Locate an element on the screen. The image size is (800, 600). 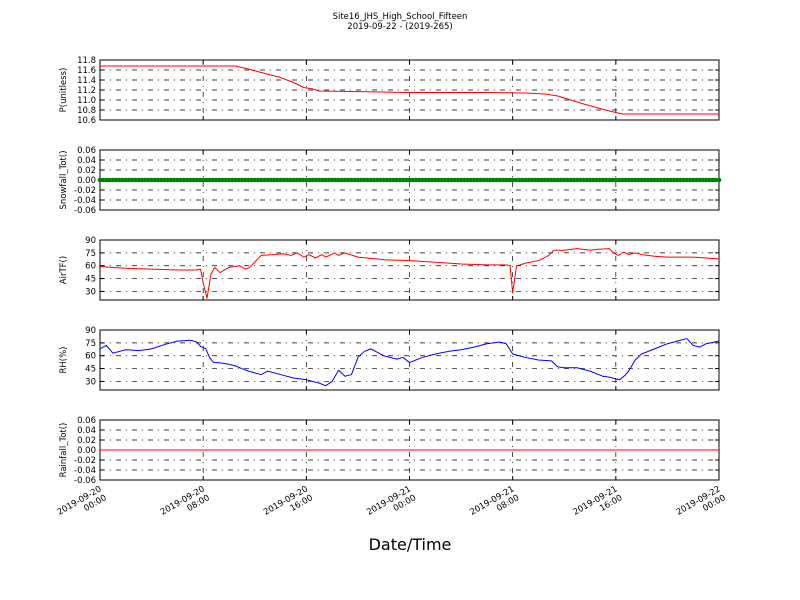
y-tick-label: 0.02 is located at coordinates (86, 441).